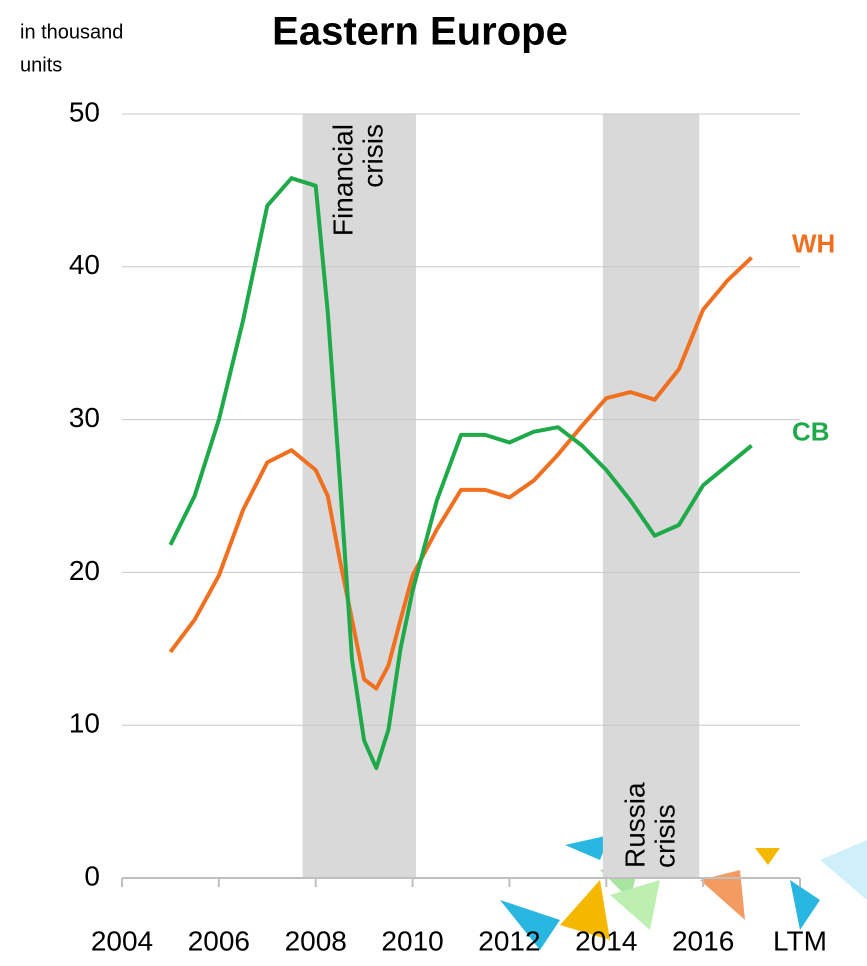 The height and width of the screenshot is (966, 867). Describe the element at coordinates (84, 723) in the screenshot. I see `y-tick-label: 10` at that location.